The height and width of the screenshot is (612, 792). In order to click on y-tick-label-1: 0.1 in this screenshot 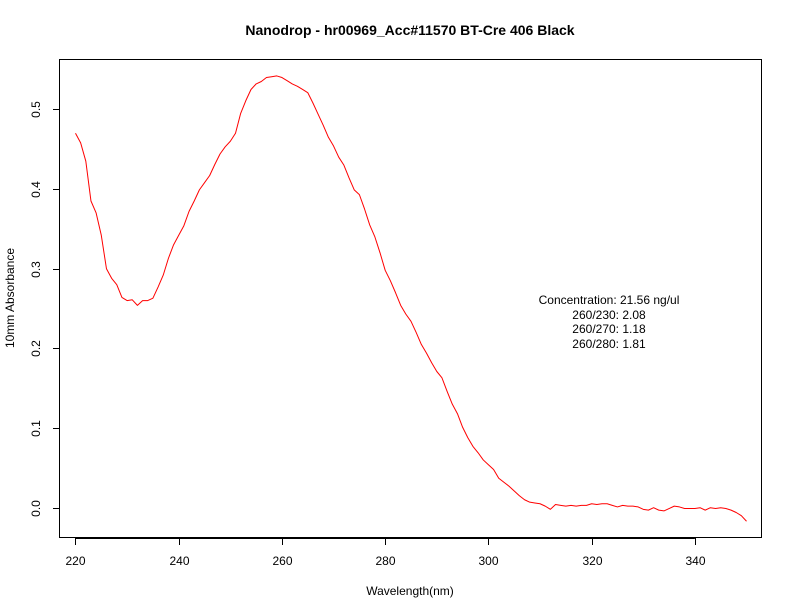, I will do `click(36, 428)`.